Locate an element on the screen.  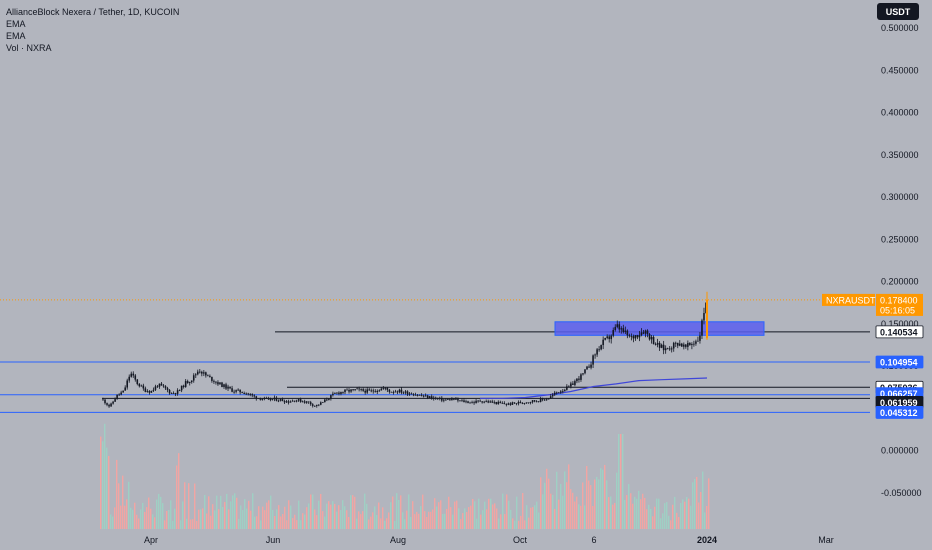
zone-rect is located at coordinates (659, 328).